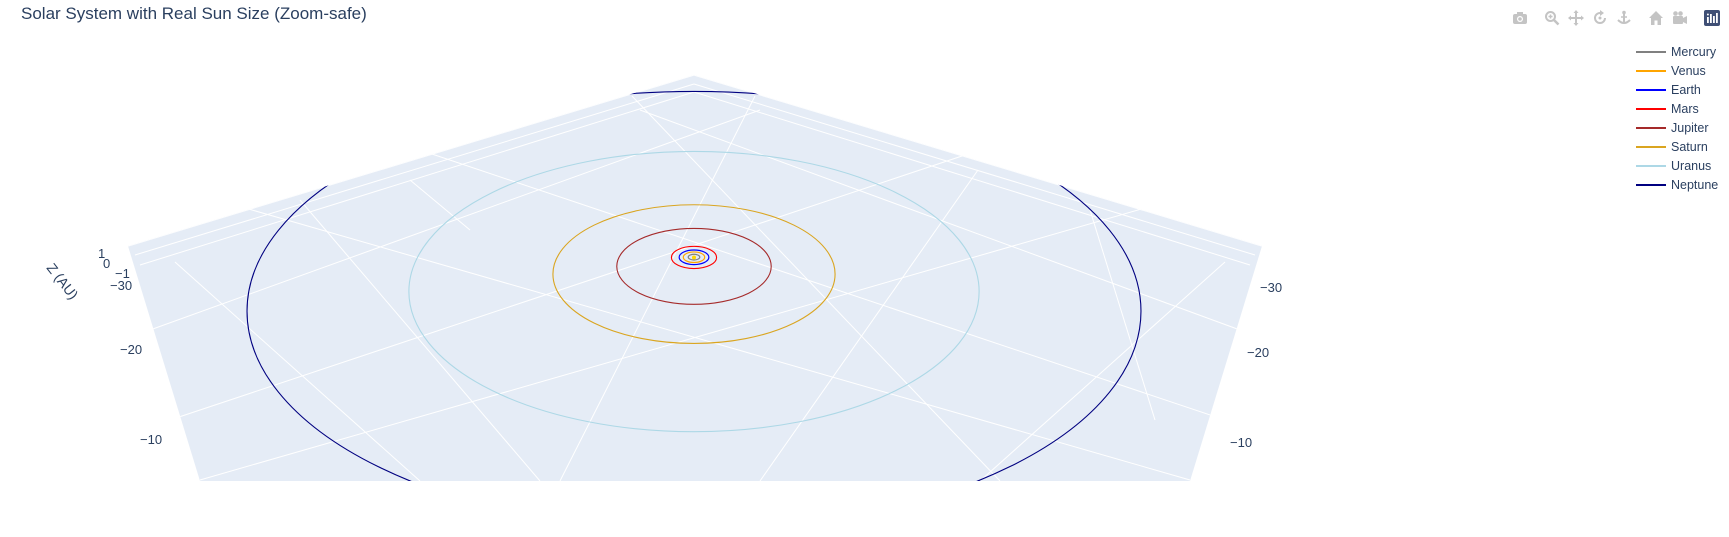 The width and height of the screenshot is (1729, 537). I want to click on orbit-mars, so click(694, 257).